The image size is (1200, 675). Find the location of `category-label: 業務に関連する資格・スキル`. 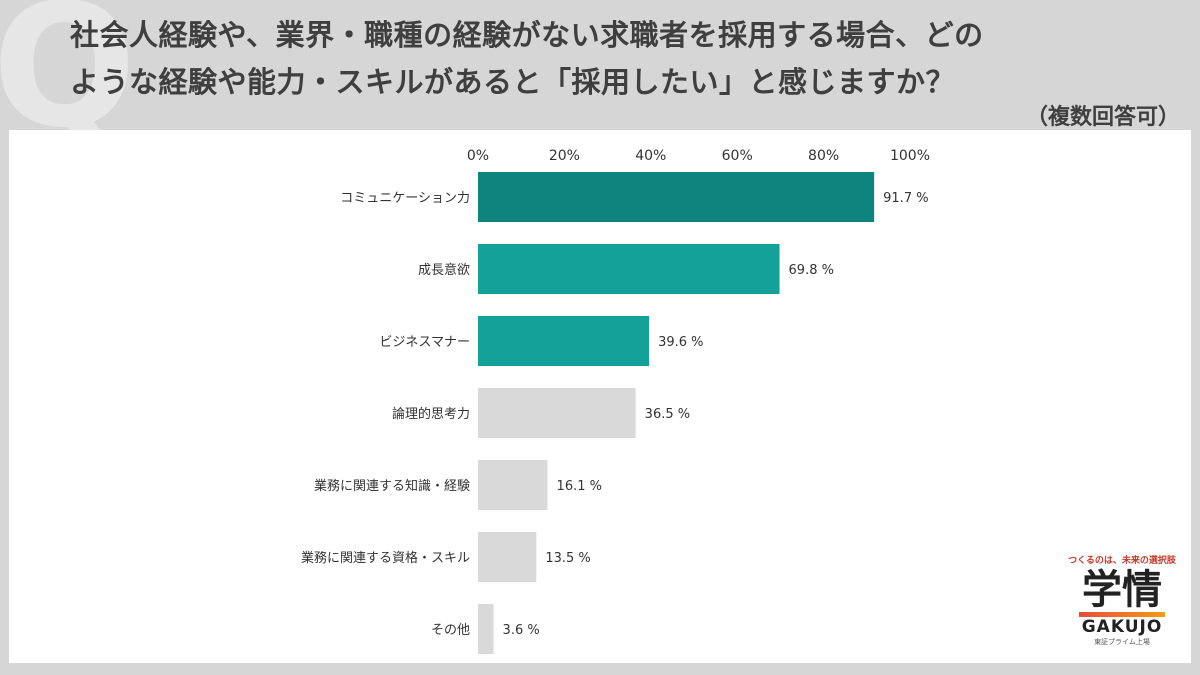

category-label: 業務に関連する資格・スキル is located at coordinates (385, 558).